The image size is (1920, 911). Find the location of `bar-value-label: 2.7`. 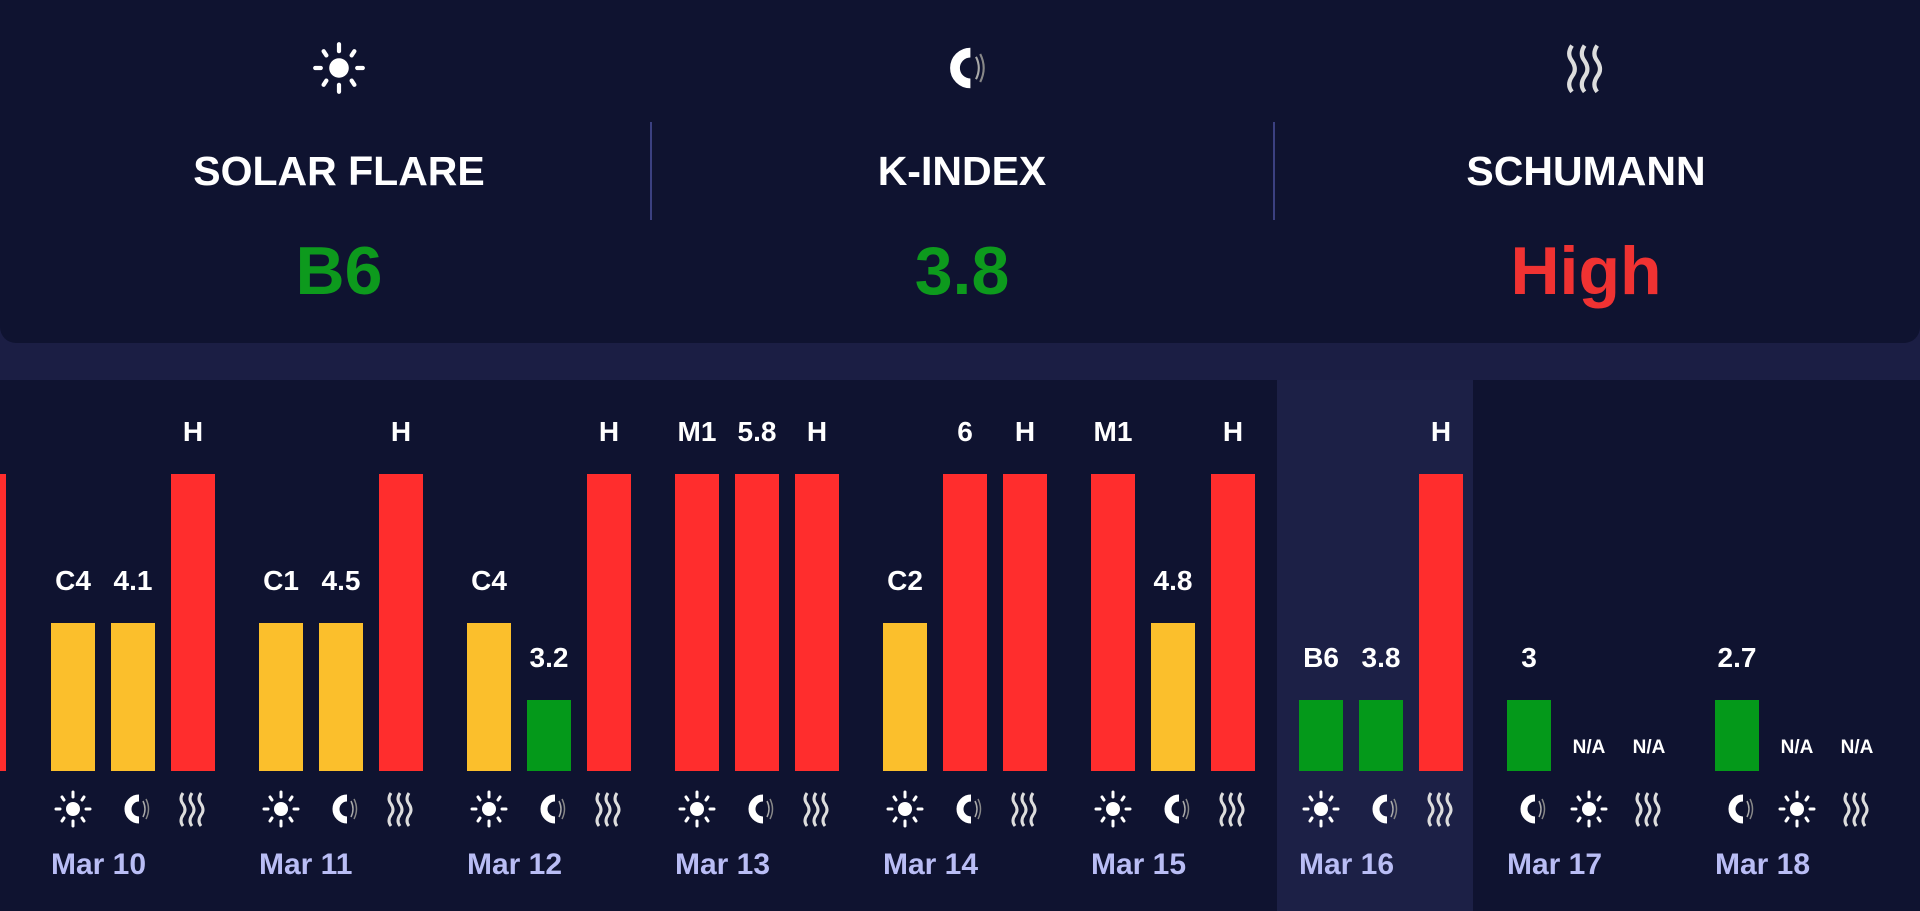

bar-value-label: 2.7 is located at coordinates (1737, 657).